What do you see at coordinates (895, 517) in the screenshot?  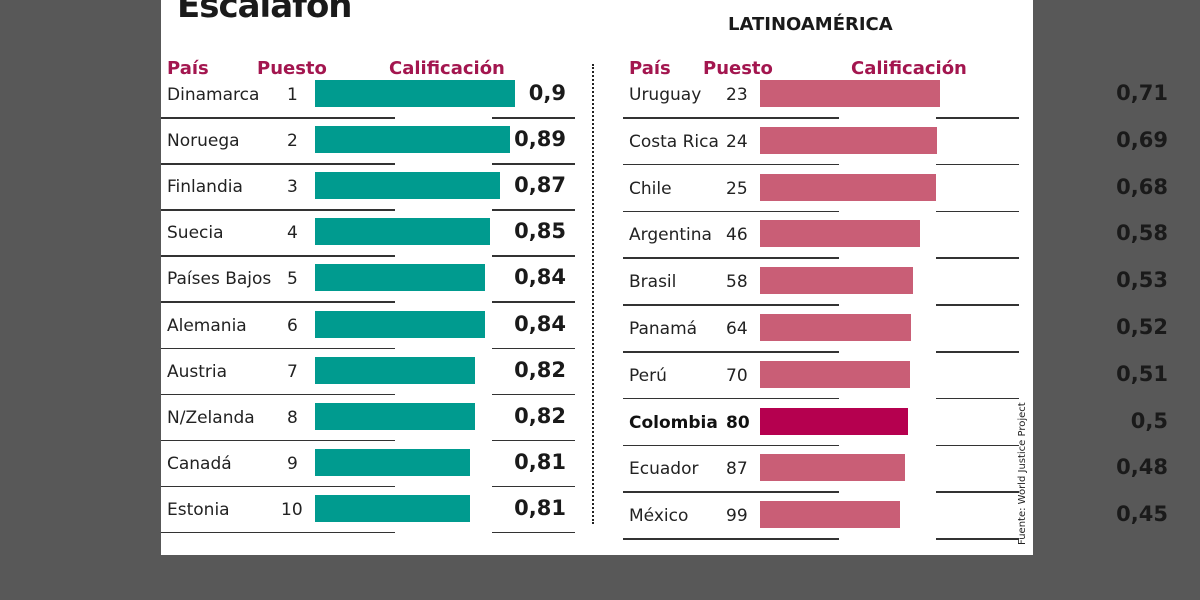 I see `table-row: México 99 0,45` at bounding box center [895, 517].